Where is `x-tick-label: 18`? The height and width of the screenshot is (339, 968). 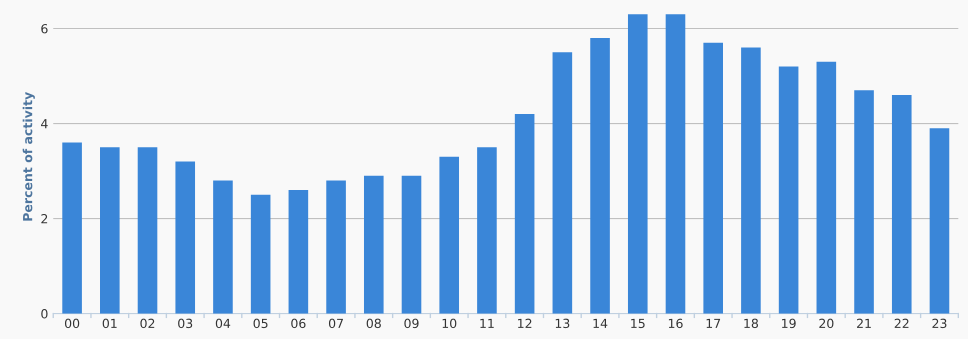
x-tick-label: 18 is located at coordinates (751, 323).